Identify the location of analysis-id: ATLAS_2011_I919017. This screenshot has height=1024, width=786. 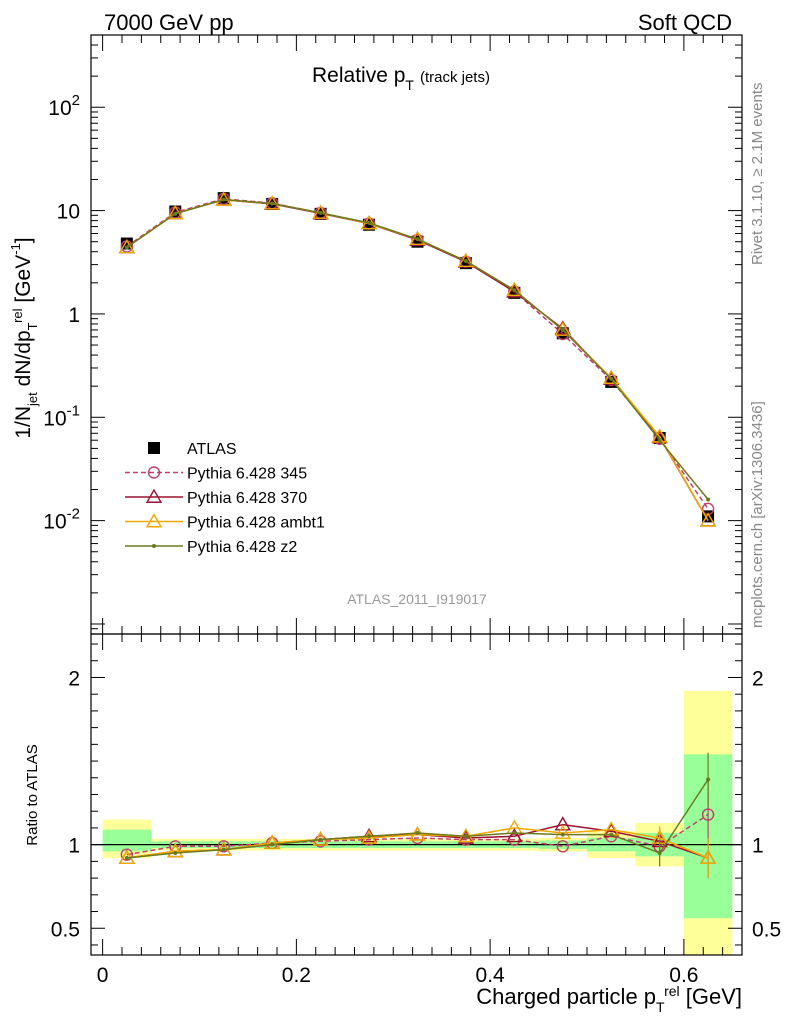
(417, 599).